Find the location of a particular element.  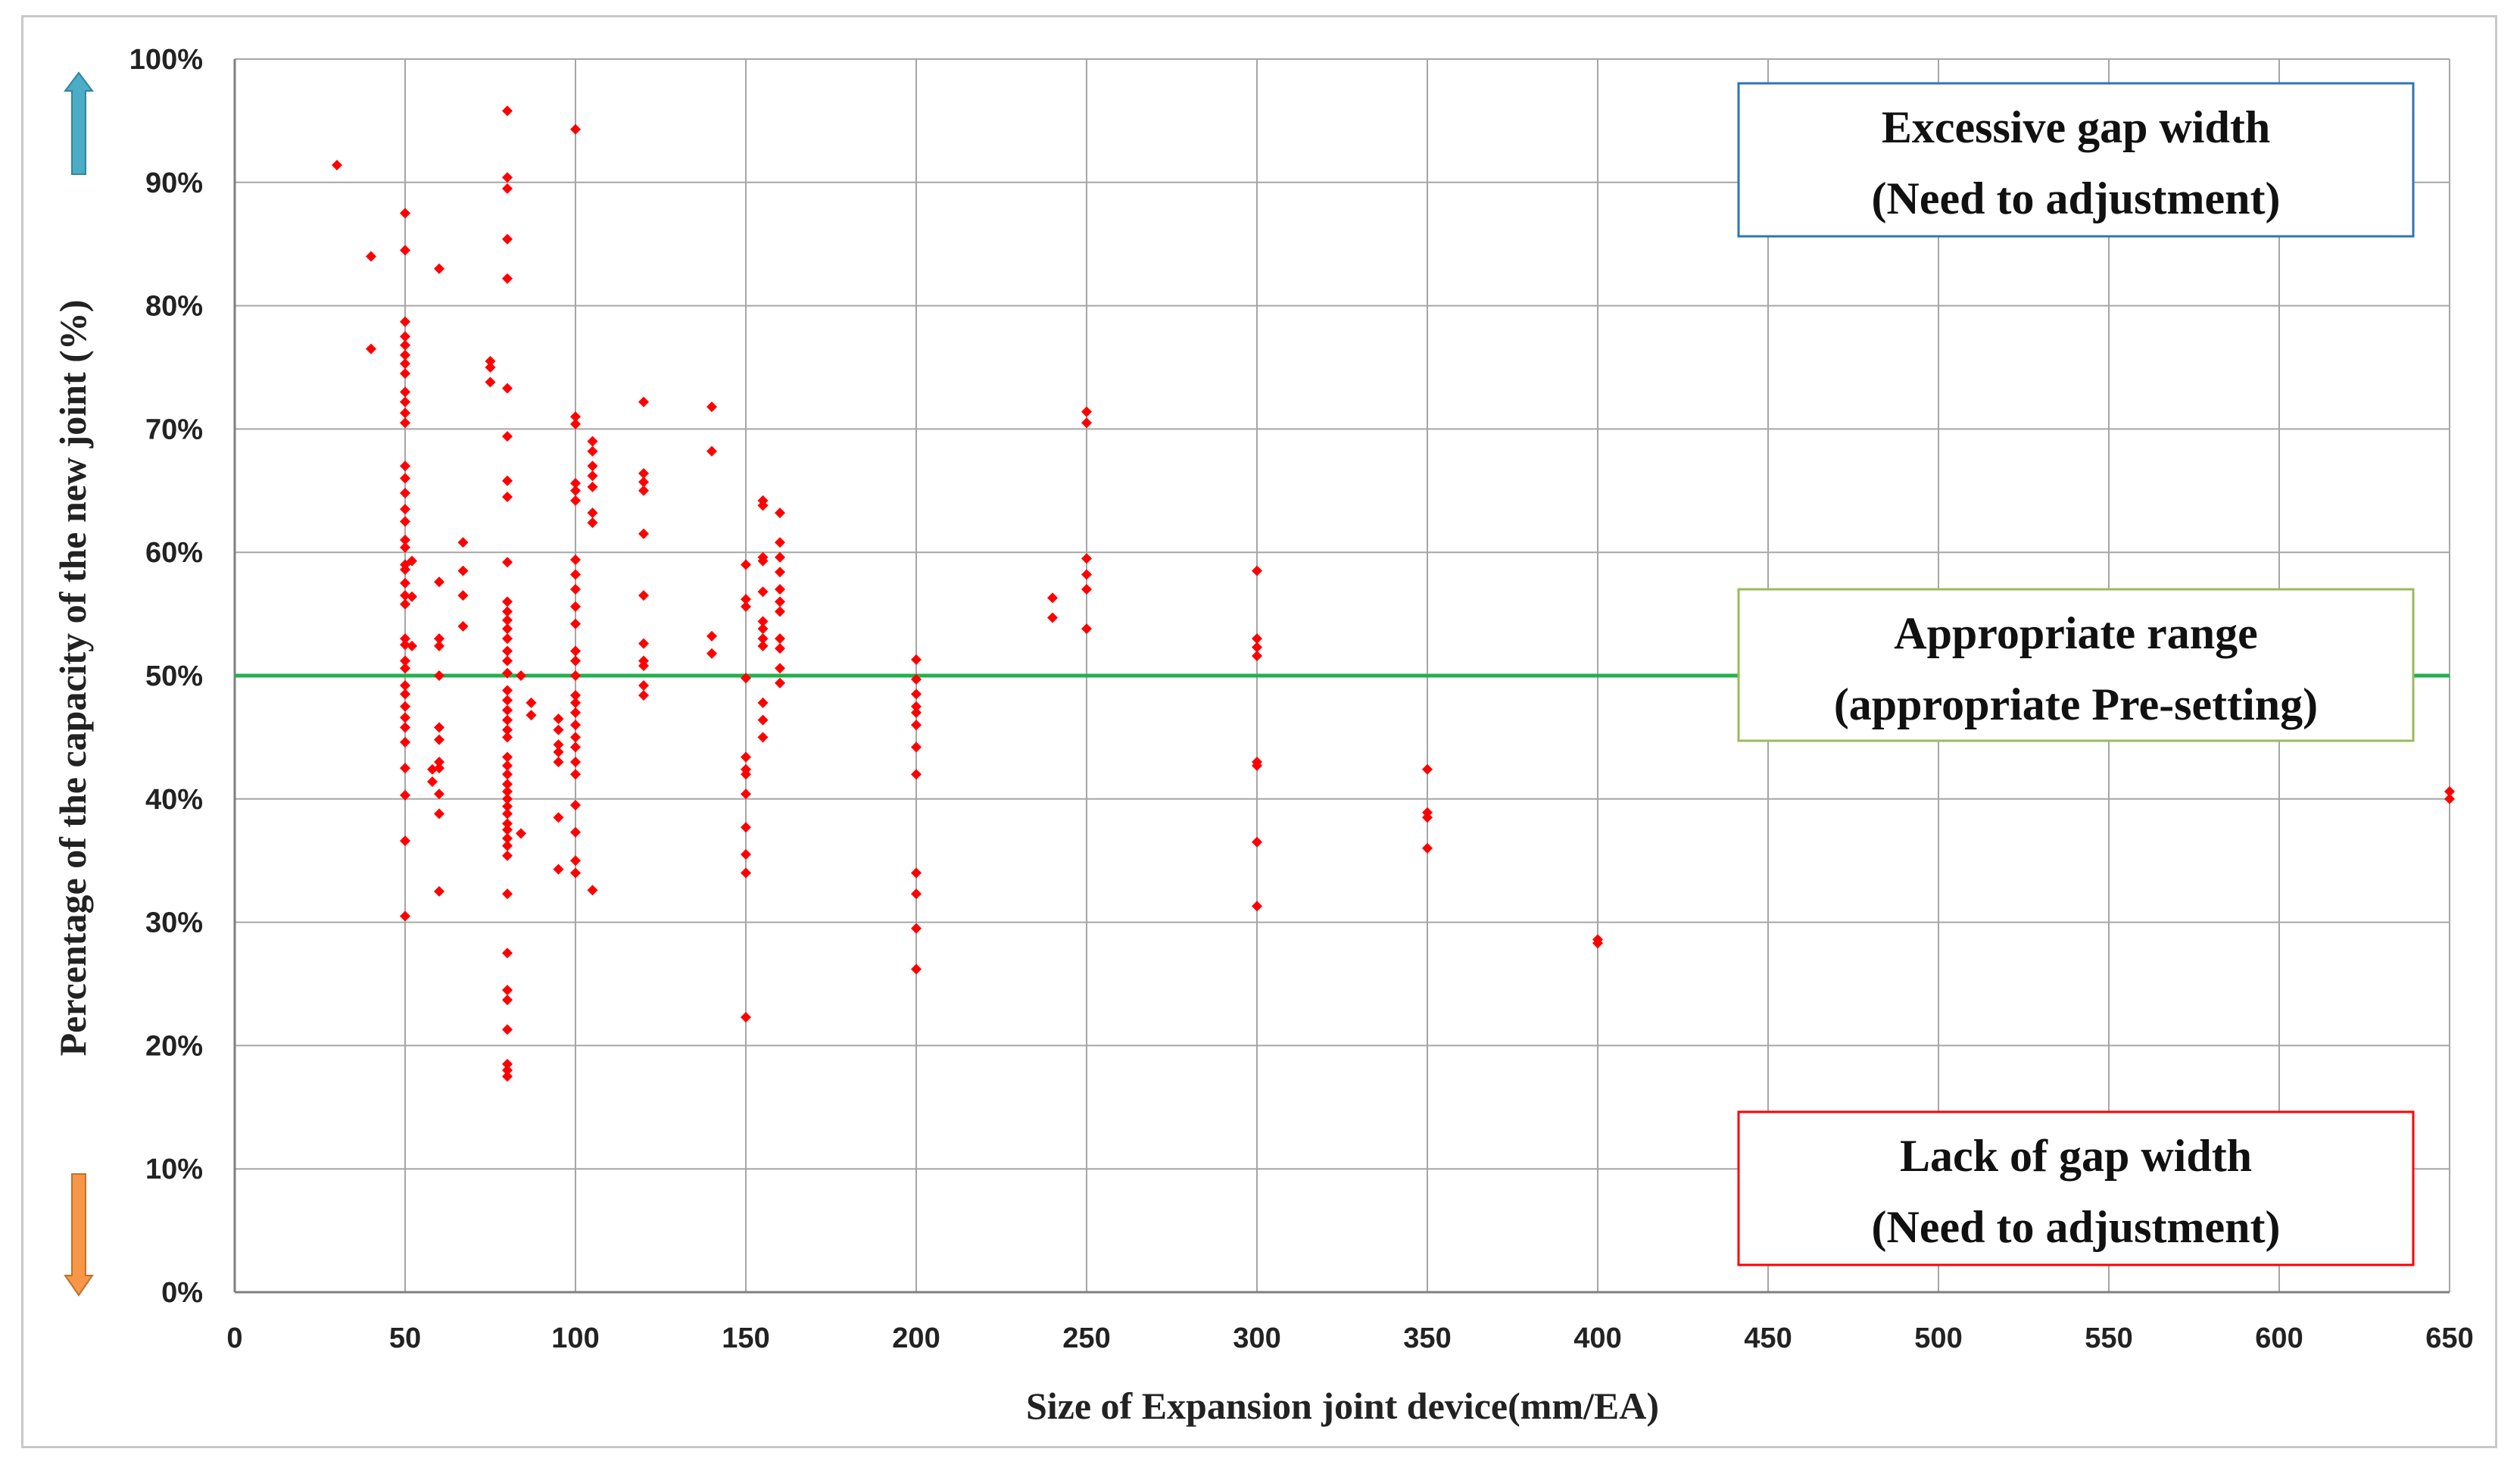

x-tick-label: 500 is located at coordinates (1938, 1338).